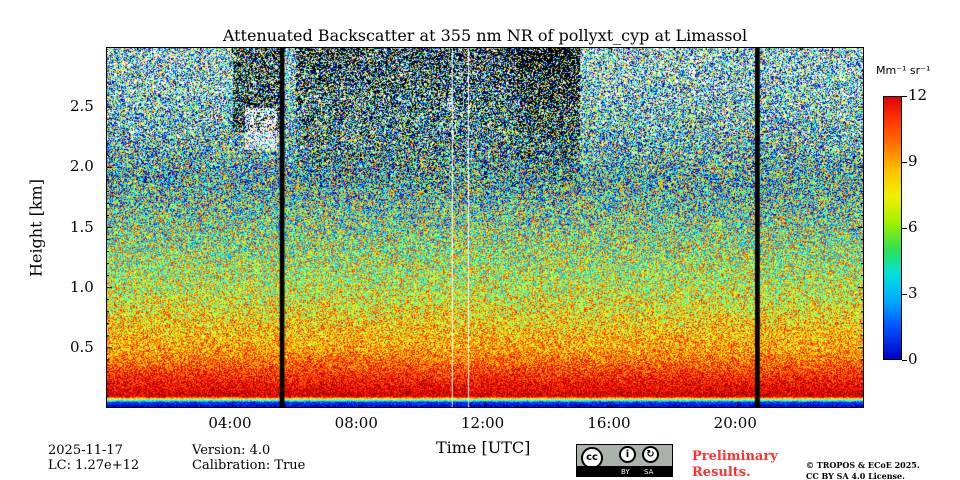  Describe the element at coordinates (36, 228) in the screenshot. I see `y-axis-label: Height [km]` at that location.